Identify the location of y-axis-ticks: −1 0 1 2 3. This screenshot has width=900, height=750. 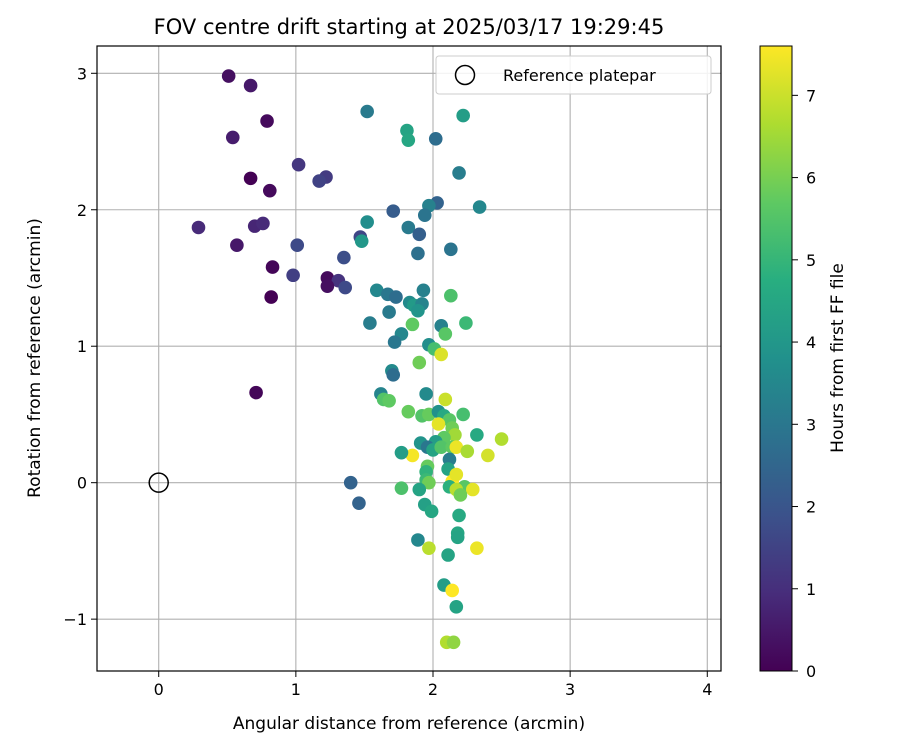
(80, 346).